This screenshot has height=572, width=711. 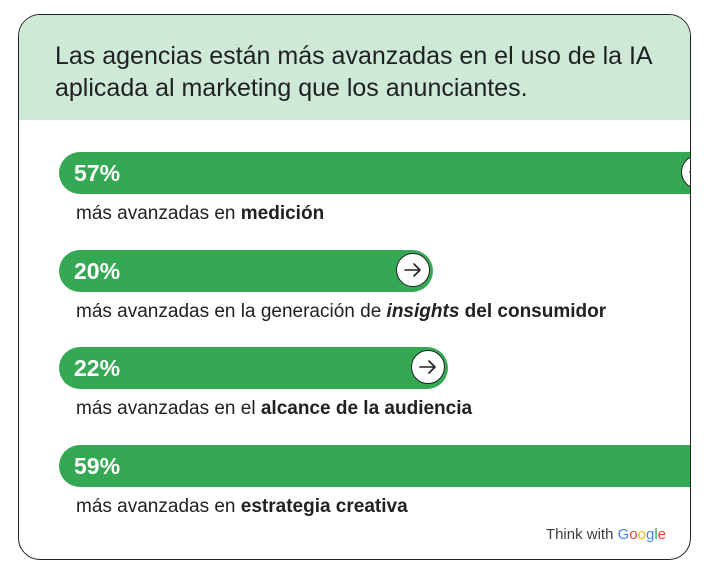 What do you see at coordinates (661, 534) in the screenshot?
I see `logo-letter: e` at bounding box center [661, 534].